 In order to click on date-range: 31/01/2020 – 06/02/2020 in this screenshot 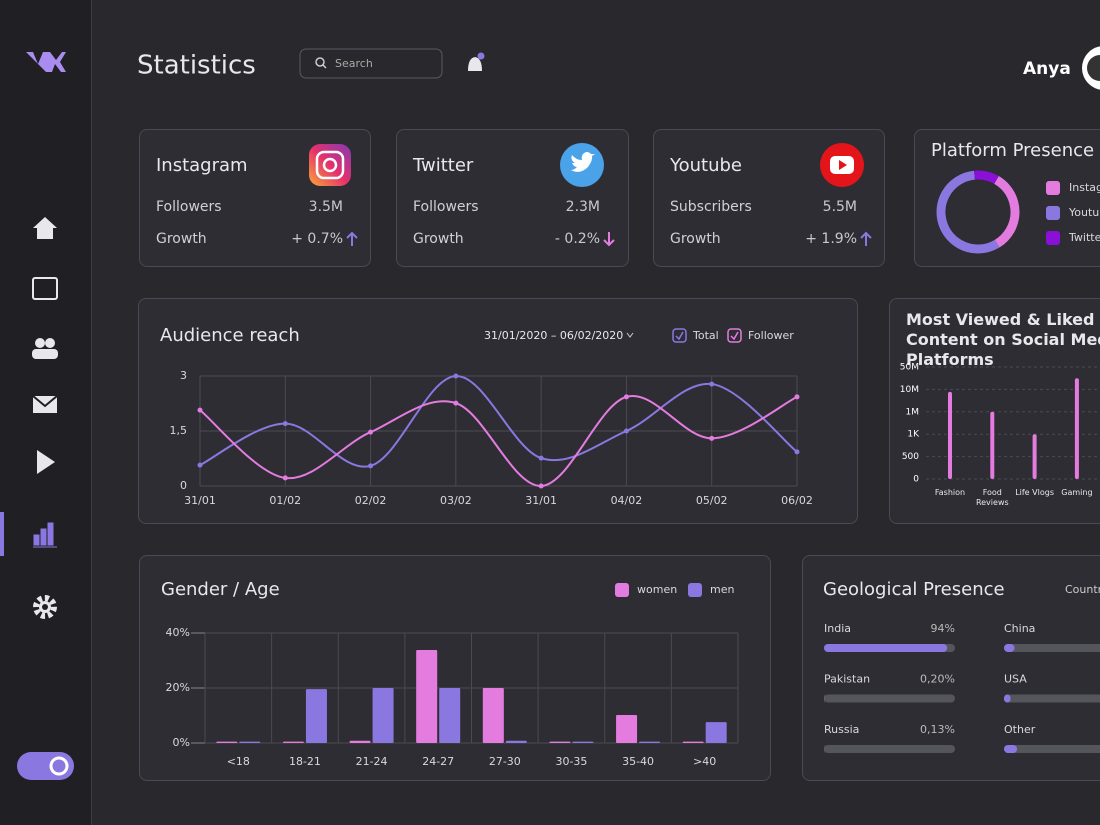, I will do `click(553, 335)`.